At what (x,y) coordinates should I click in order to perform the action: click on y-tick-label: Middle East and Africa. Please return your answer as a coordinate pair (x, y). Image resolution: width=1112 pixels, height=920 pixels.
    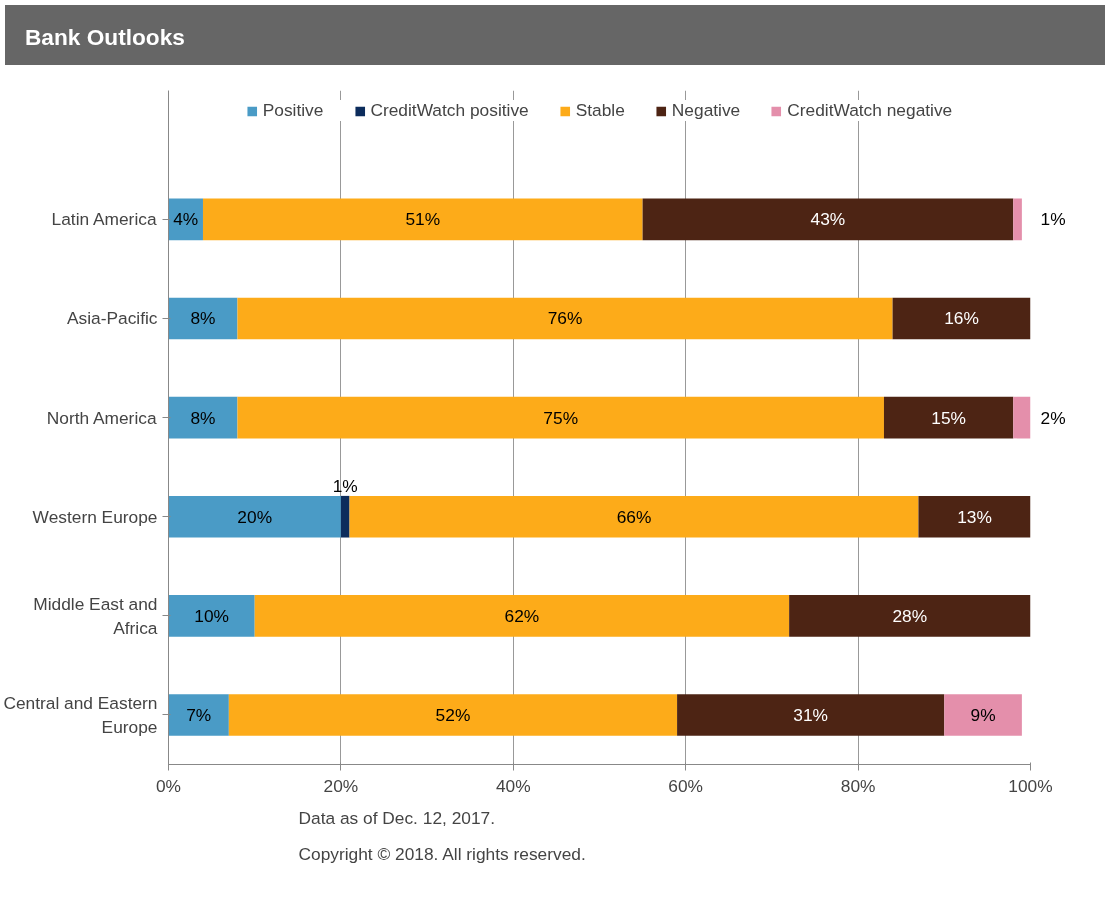
    Looking at the image, I should click on (95, 615).